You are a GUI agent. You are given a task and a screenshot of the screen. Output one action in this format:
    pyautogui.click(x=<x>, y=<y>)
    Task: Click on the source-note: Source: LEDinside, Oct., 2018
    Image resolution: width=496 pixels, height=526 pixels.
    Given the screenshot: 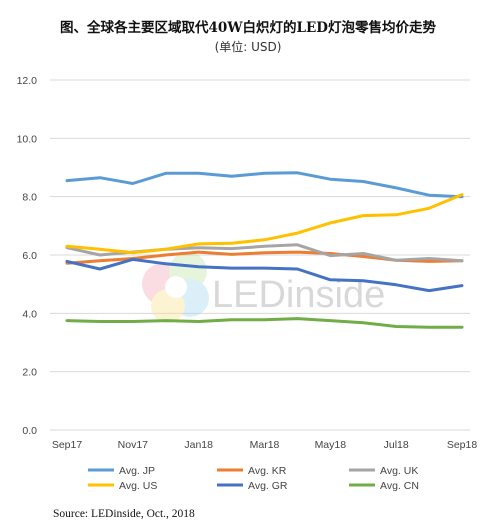 What is the action you would take?
    pyautogui.click(x=124, y=514)
    